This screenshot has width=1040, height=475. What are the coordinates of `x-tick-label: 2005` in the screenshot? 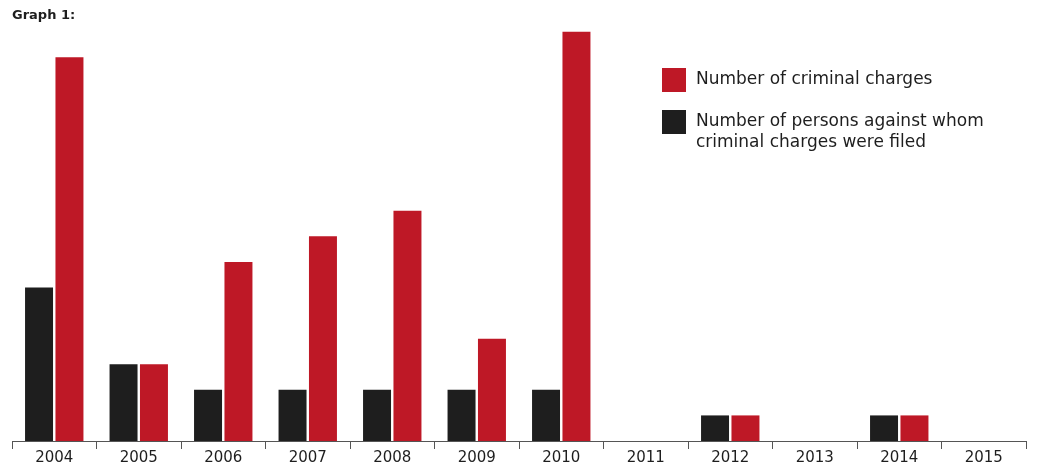 It's located at (138, 456).